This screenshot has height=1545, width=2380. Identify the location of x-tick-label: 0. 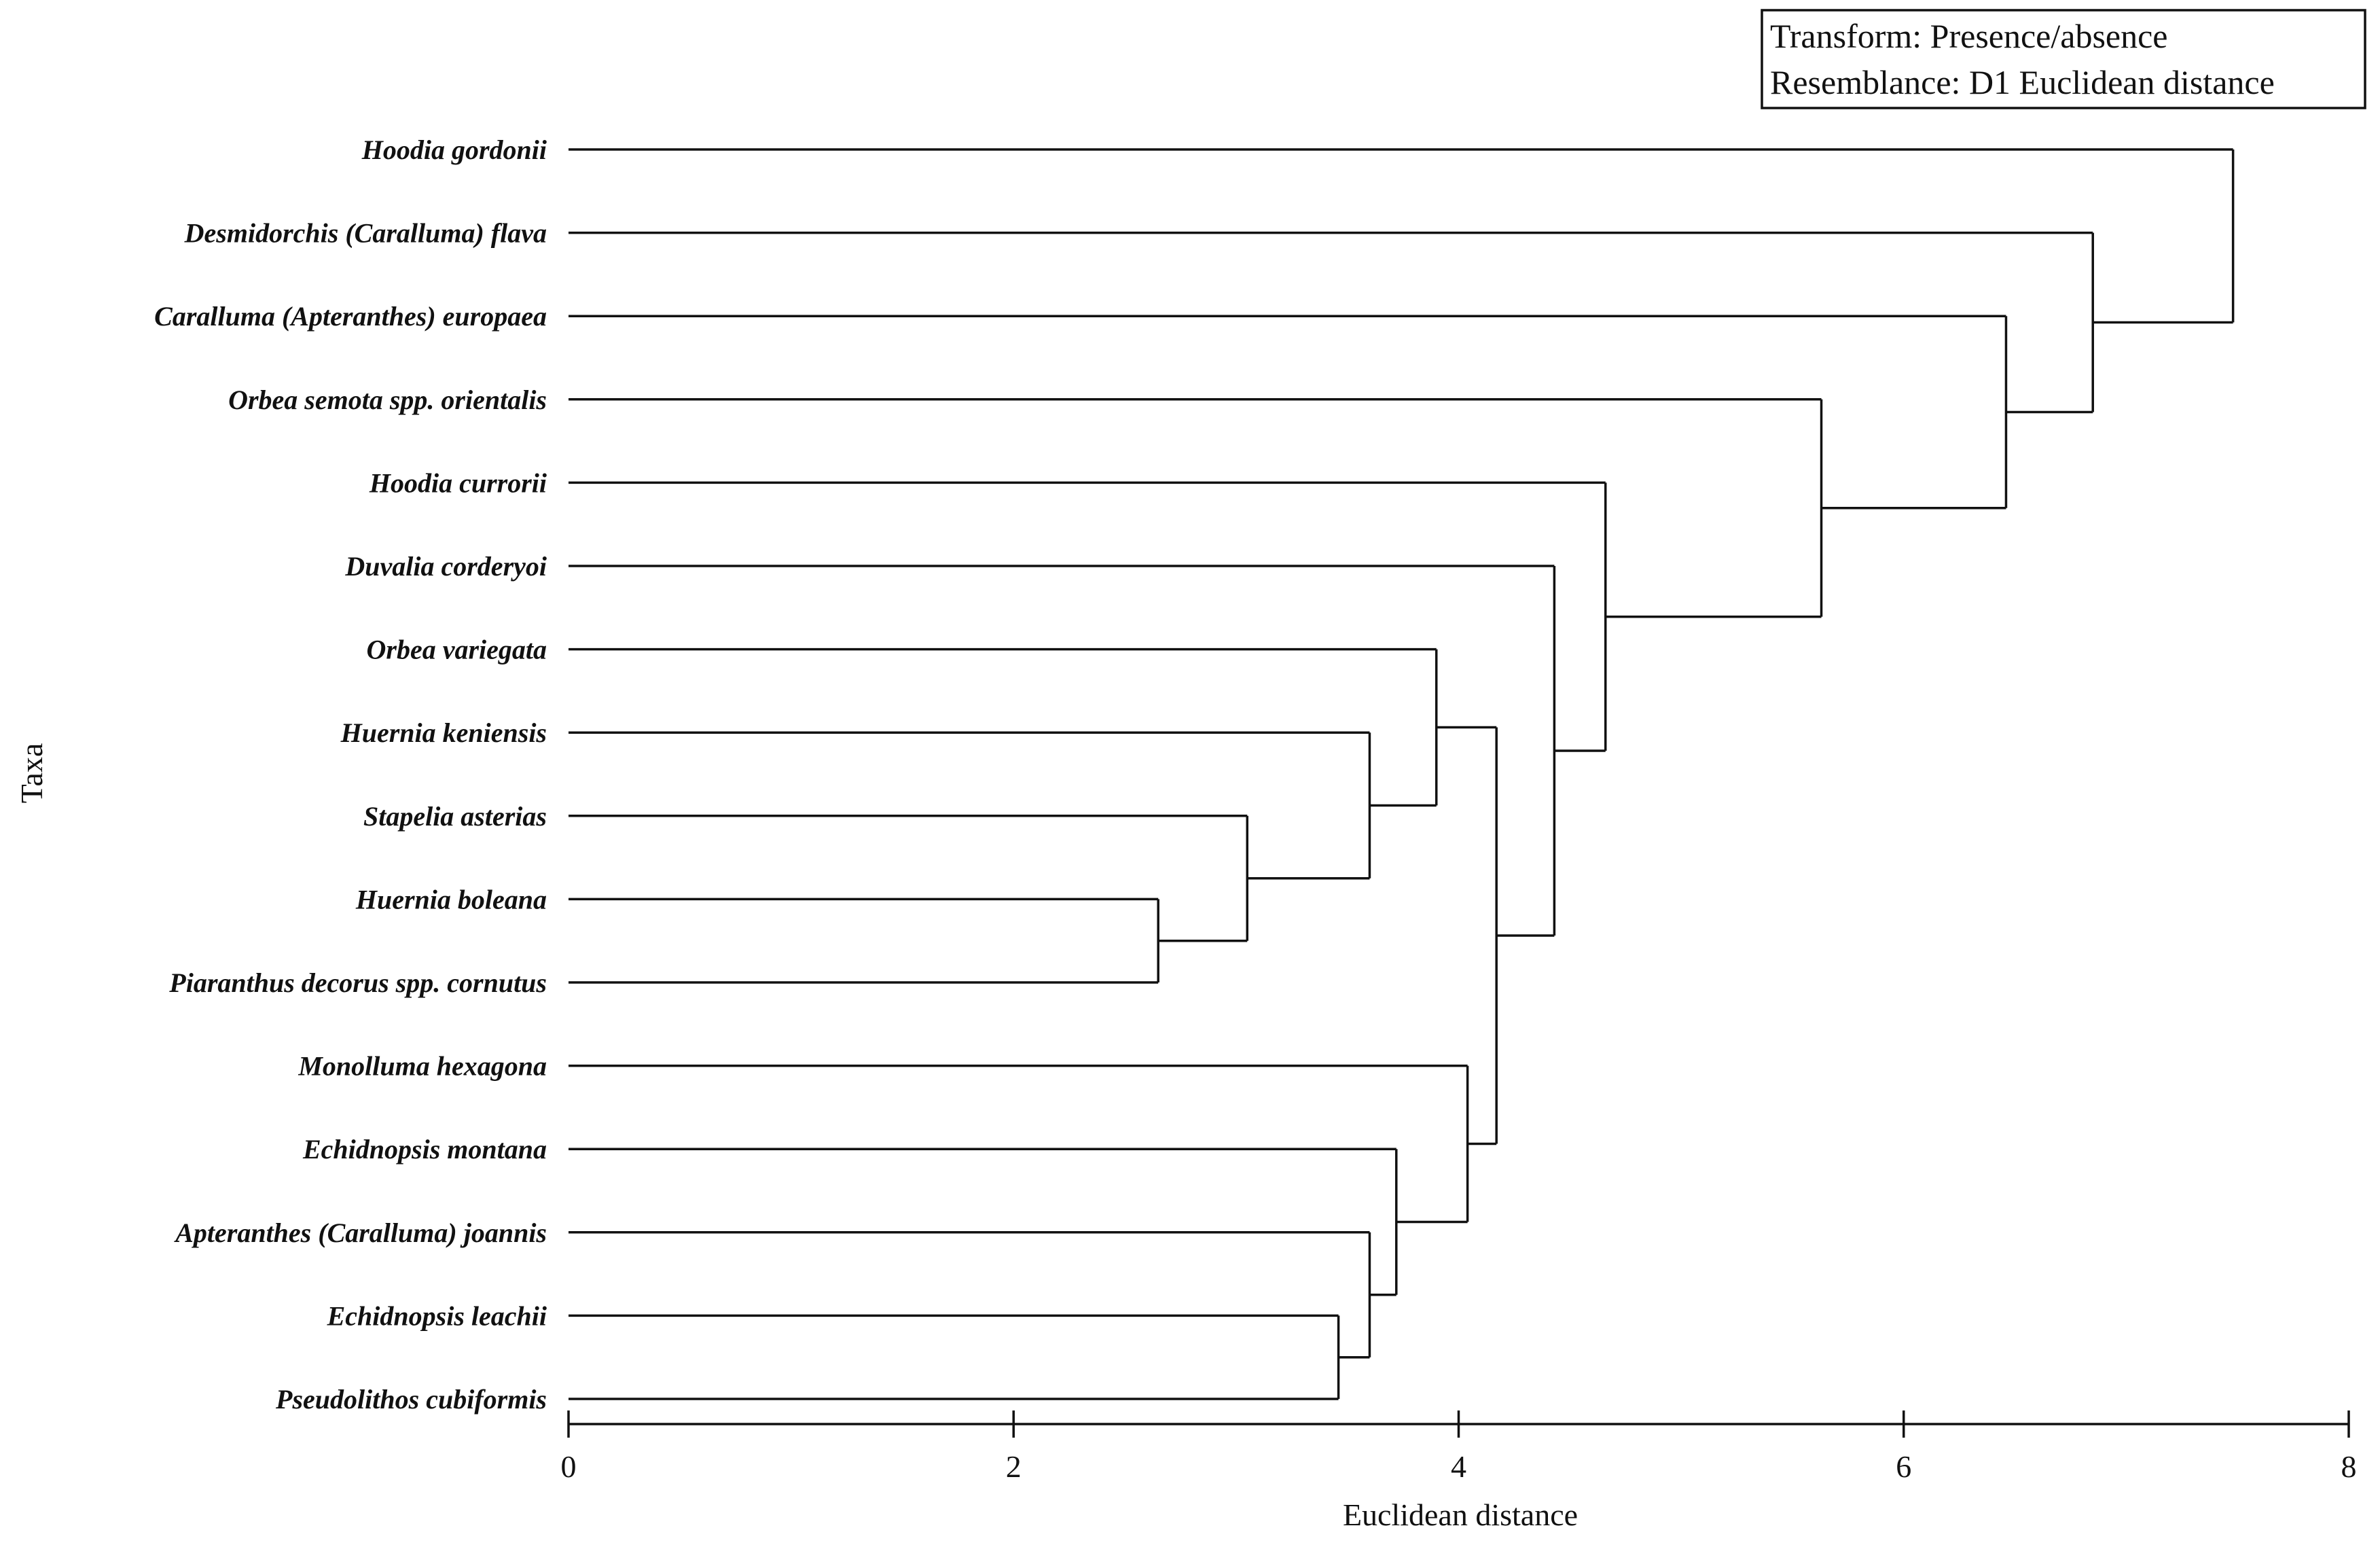
(569, 1466).